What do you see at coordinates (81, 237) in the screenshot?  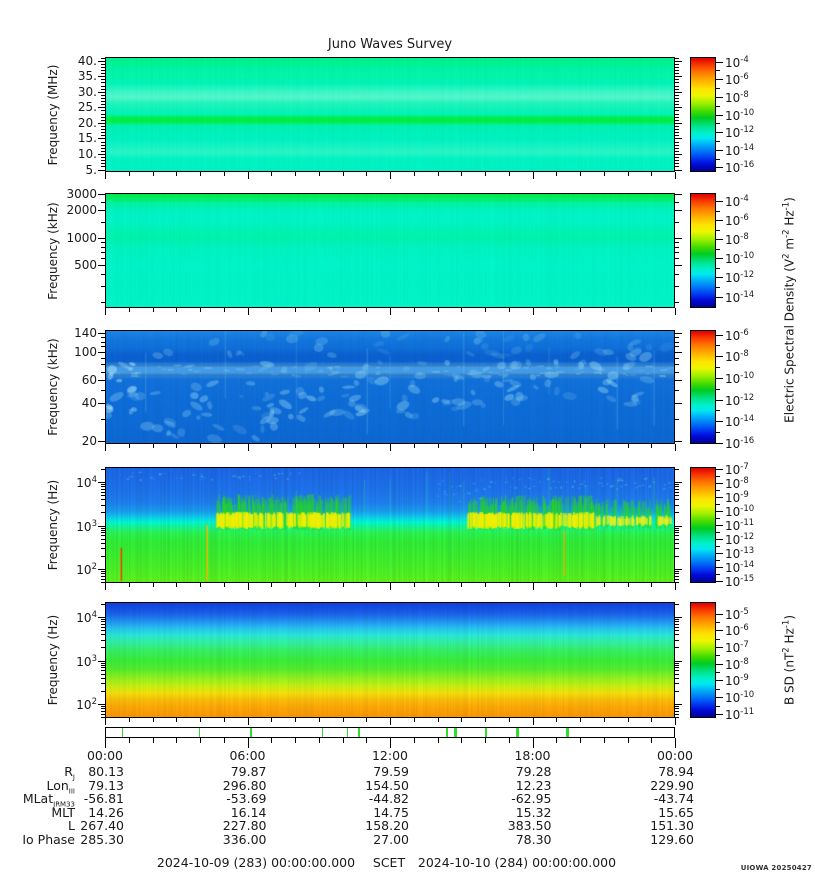 I see `y-tick-label: 1000` at bounding box center [81, 237].